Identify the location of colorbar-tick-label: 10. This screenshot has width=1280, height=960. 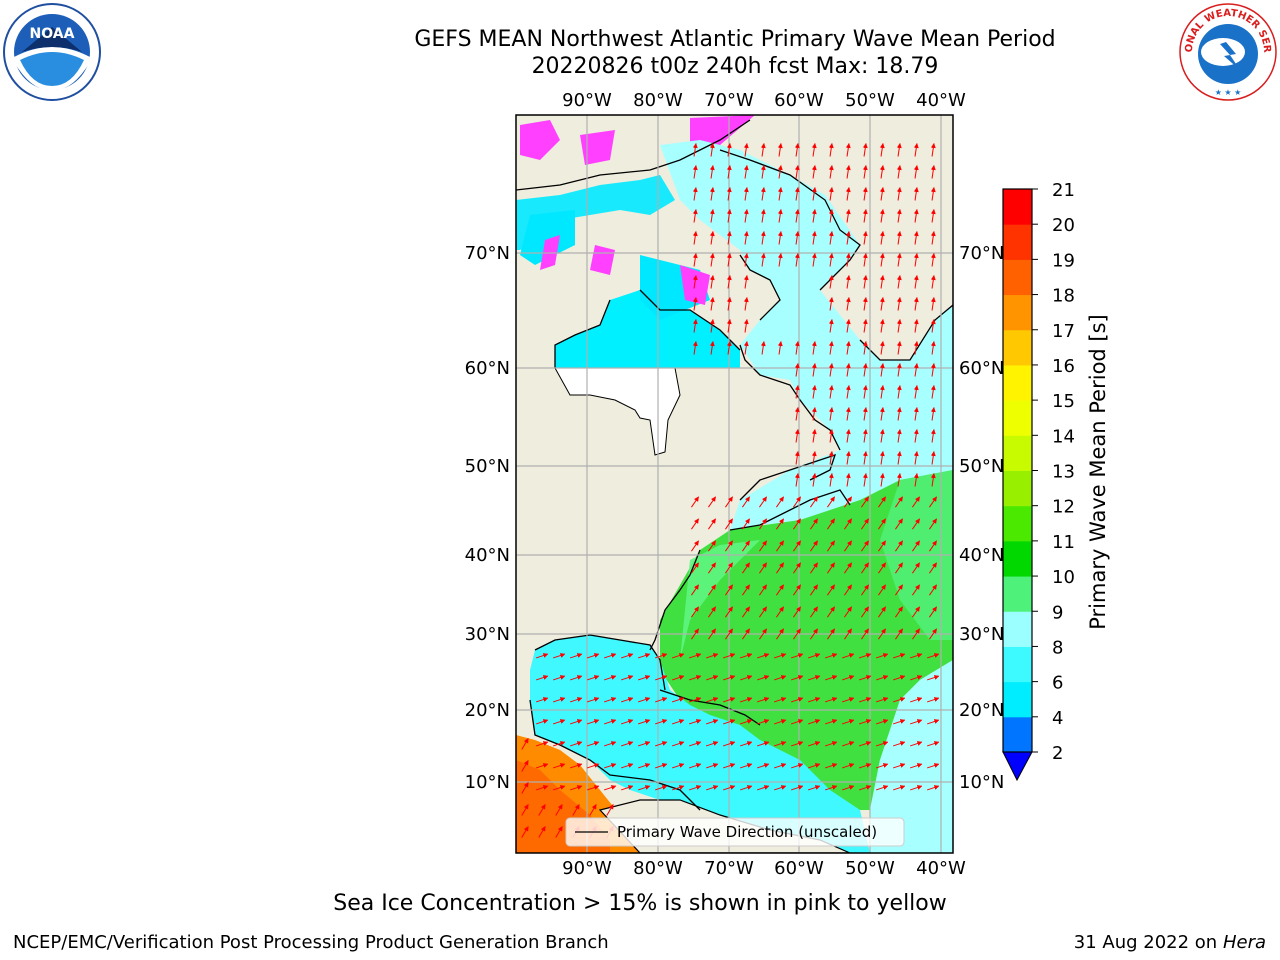
(1063, 577).